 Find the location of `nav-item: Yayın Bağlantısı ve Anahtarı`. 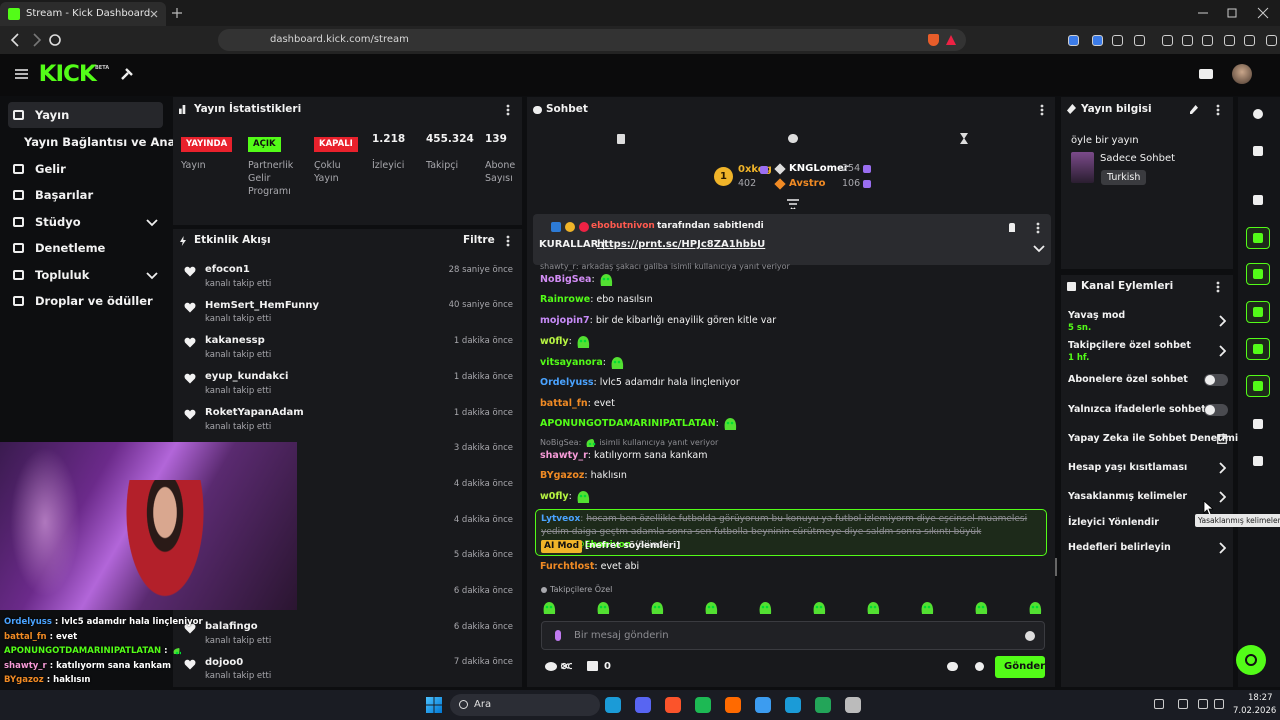

nav-item: Yayın Bağlantısı ve Anahtarı is located at coordinates (115, 141).